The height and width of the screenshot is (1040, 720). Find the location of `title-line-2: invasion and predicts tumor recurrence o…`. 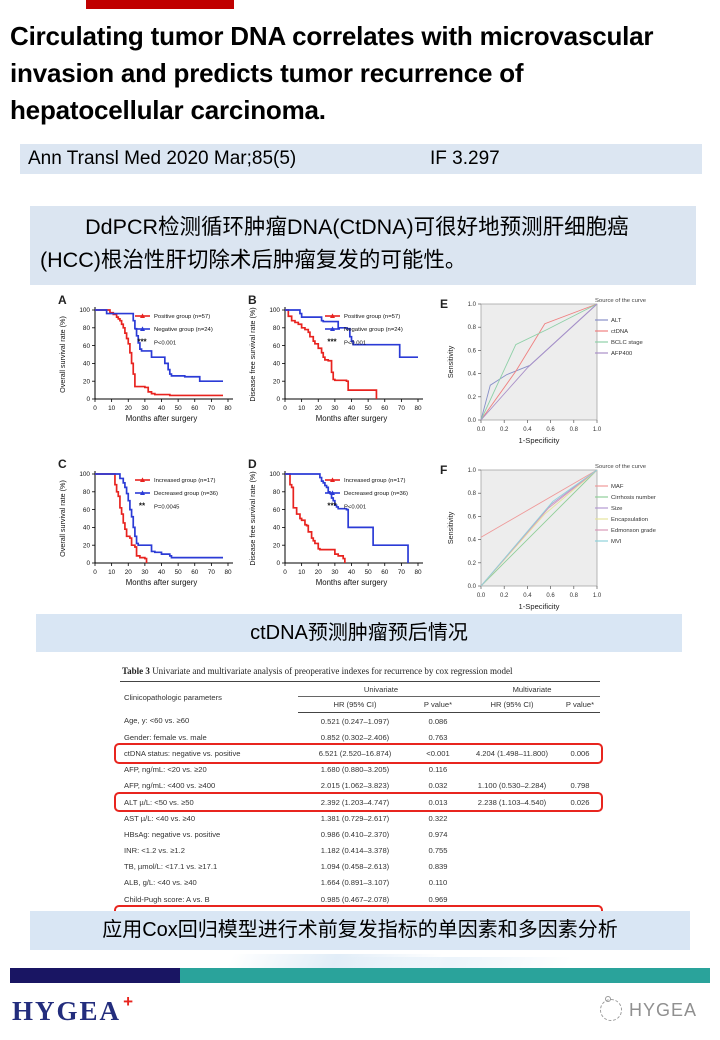

title-line-2: invasion and predicts tumor recurrence o… is located at coordinates (267, 73).